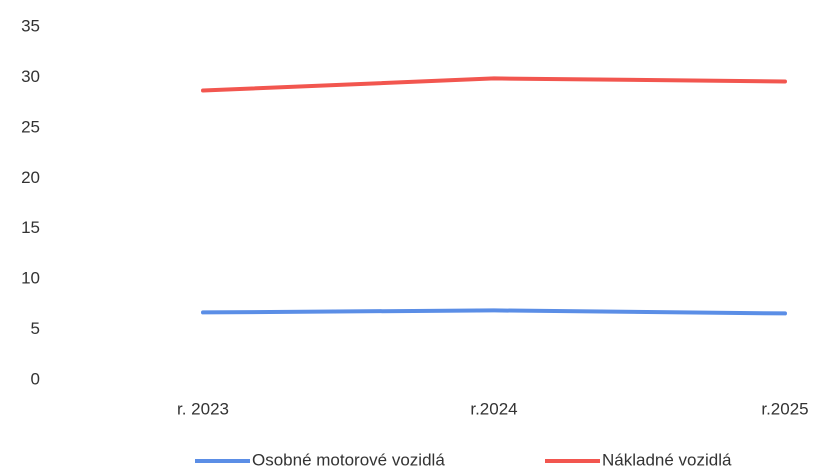 The height and width of the screenshot is (473, 817). I want to click on y-tick-label: 30, so click(30, 76).